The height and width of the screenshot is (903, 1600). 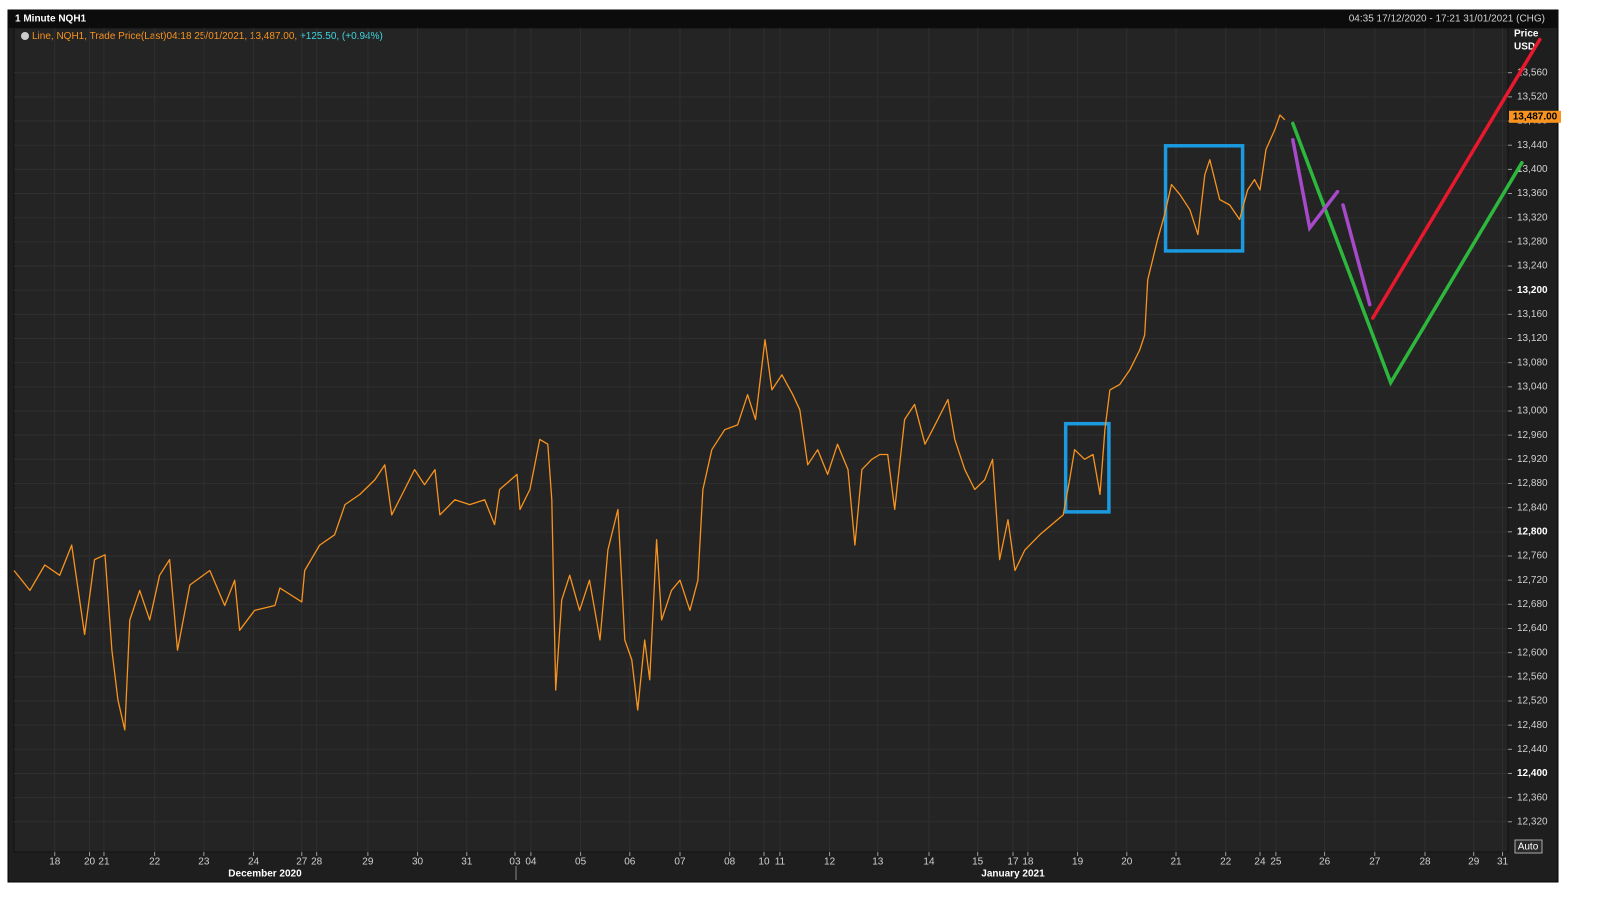 What do you see at coordinates (1532, 701) in the screenshot?
I see `y-tick-label: 12,520` at bounding box center [1532, 701].